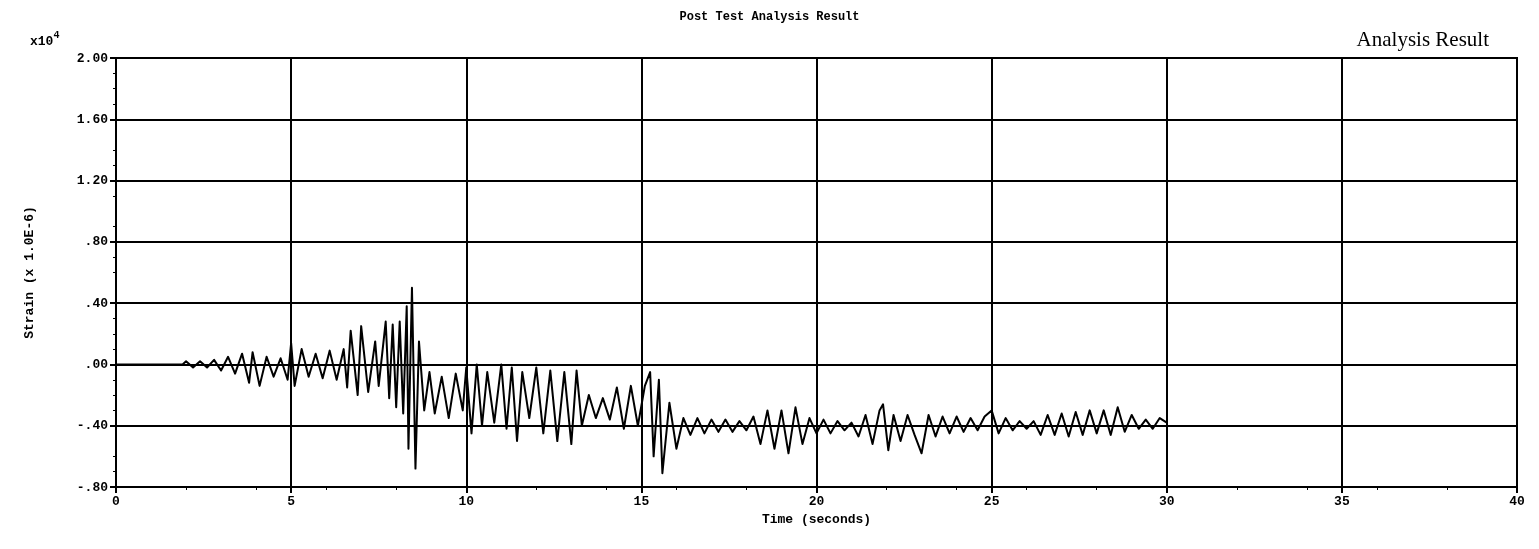 This screenshot has height=549, width=1539. Describe the element at coordinates (1342, 501) in the screenshot. I see `x-tick-label: 35` at that location.